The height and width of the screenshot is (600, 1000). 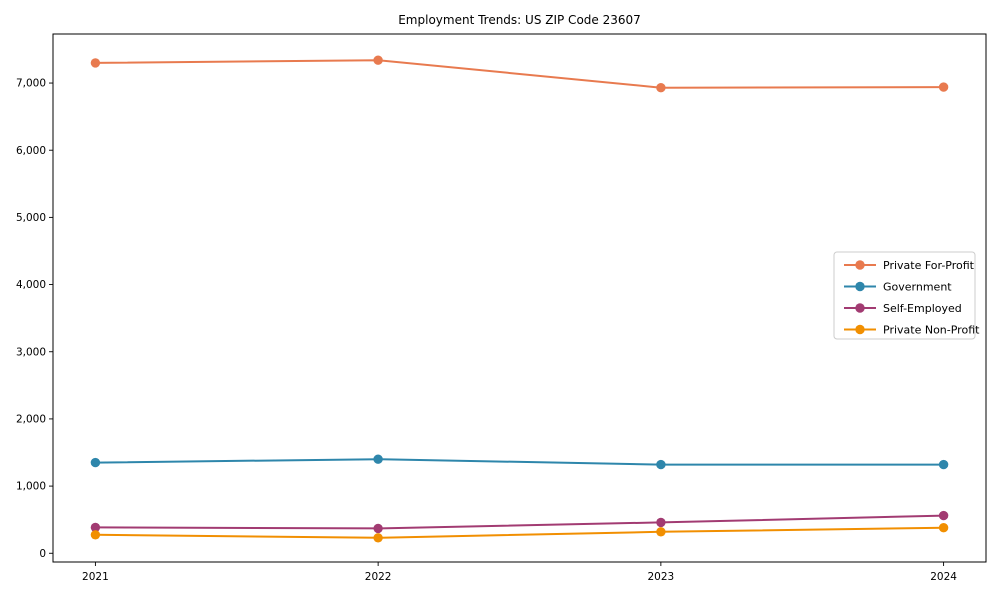 I want to click on legend-marker-dot-self-employed, so click(x=860, y=308).